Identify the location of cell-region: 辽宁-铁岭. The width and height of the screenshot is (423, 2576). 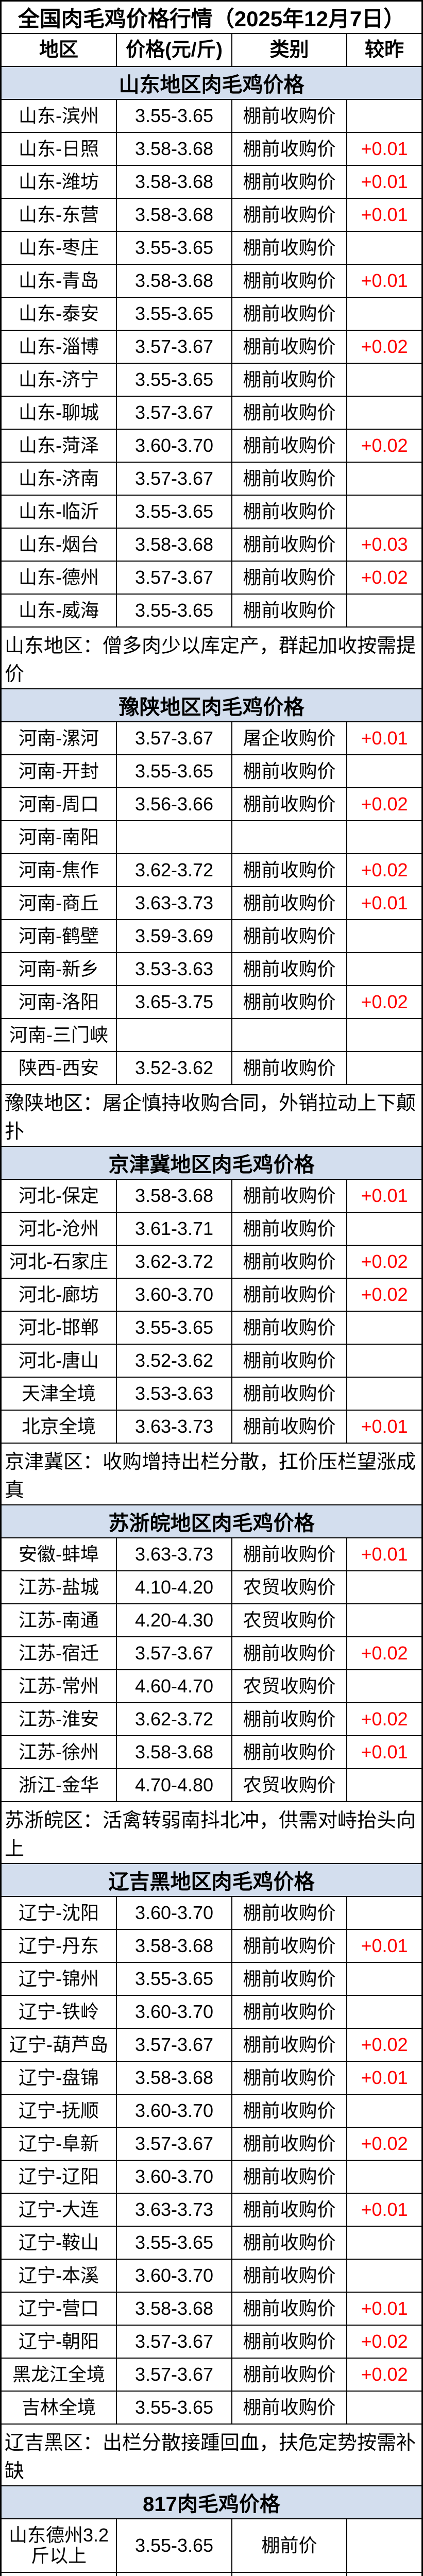
(60, 2012).